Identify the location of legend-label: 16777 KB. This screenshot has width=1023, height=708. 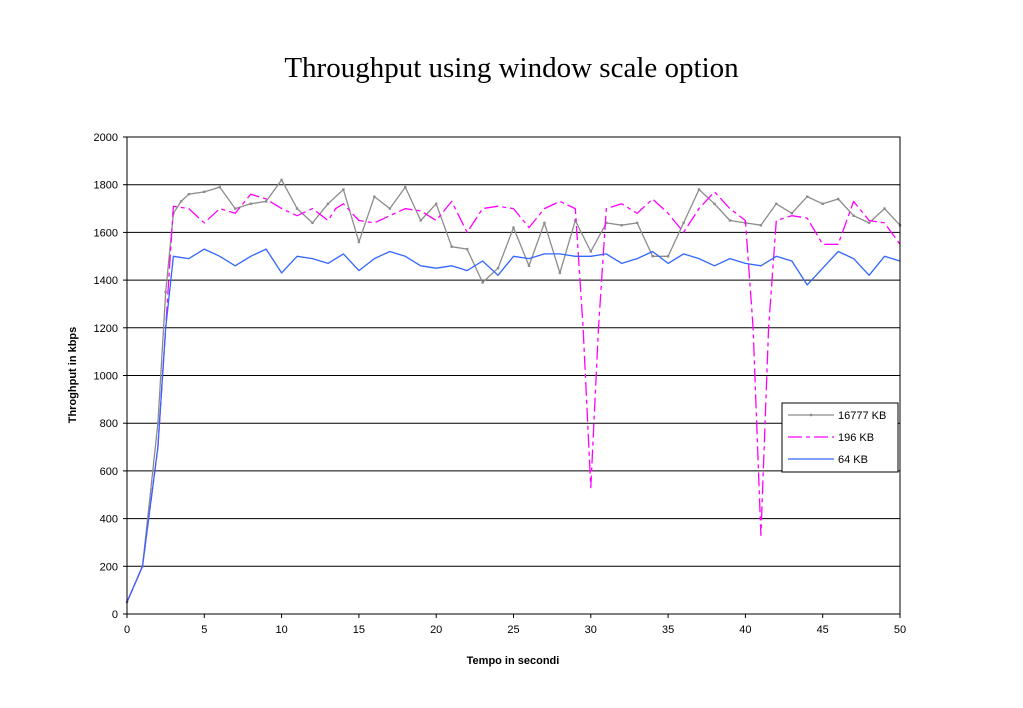
(862, 416).